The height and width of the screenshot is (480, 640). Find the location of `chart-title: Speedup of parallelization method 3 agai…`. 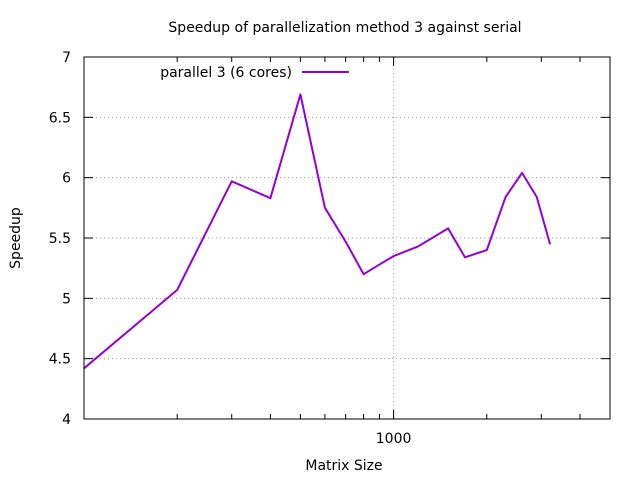

chart-title: Speedup of parallelization method 3 agai… is located at coordinates (344, 28).